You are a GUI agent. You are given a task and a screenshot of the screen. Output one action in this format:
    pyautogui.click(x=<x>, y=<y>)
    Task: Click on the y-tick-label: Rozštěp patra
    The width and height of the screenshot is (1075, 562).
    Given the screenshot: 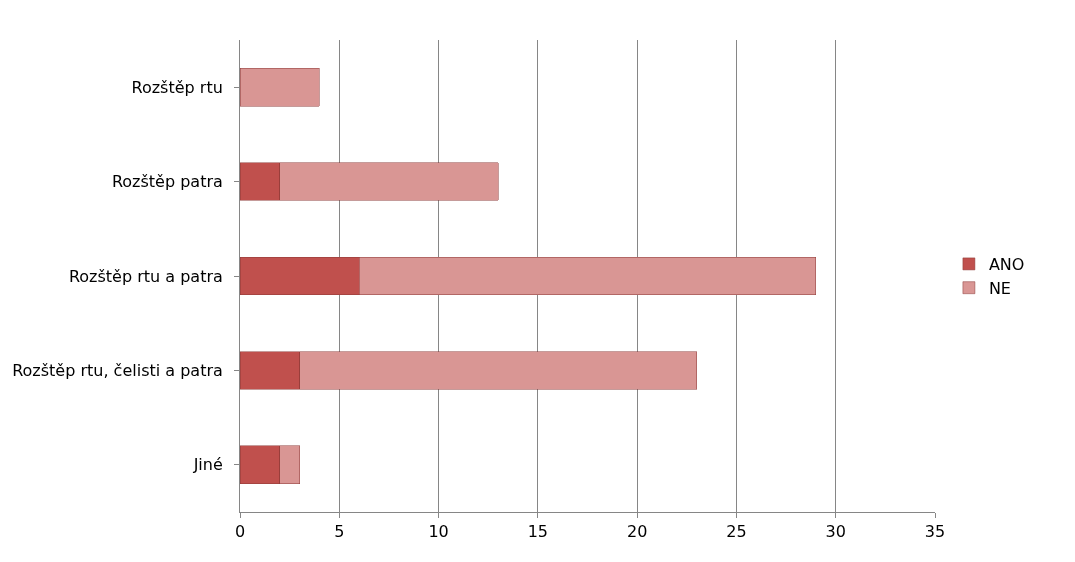 What is the action you would take?
    pyautogui.click(x=167, y=182)
    